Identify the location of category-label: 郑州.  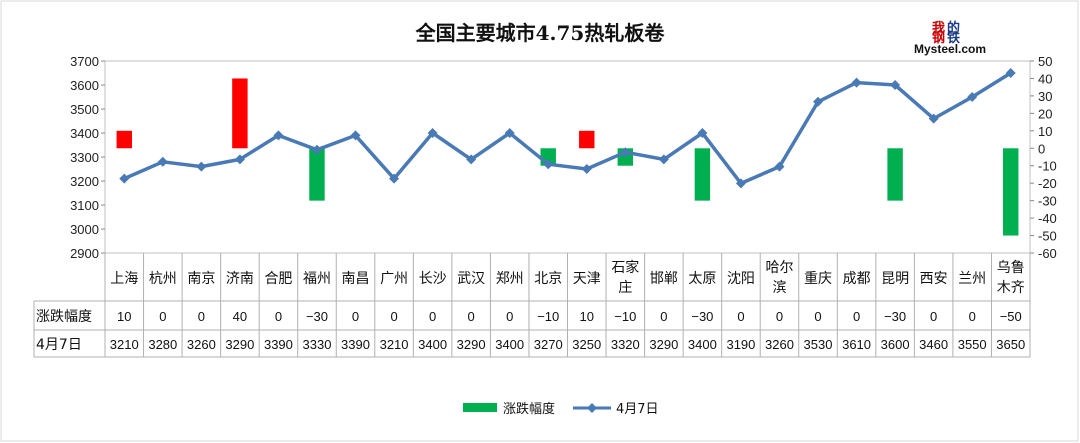
(510, 279).